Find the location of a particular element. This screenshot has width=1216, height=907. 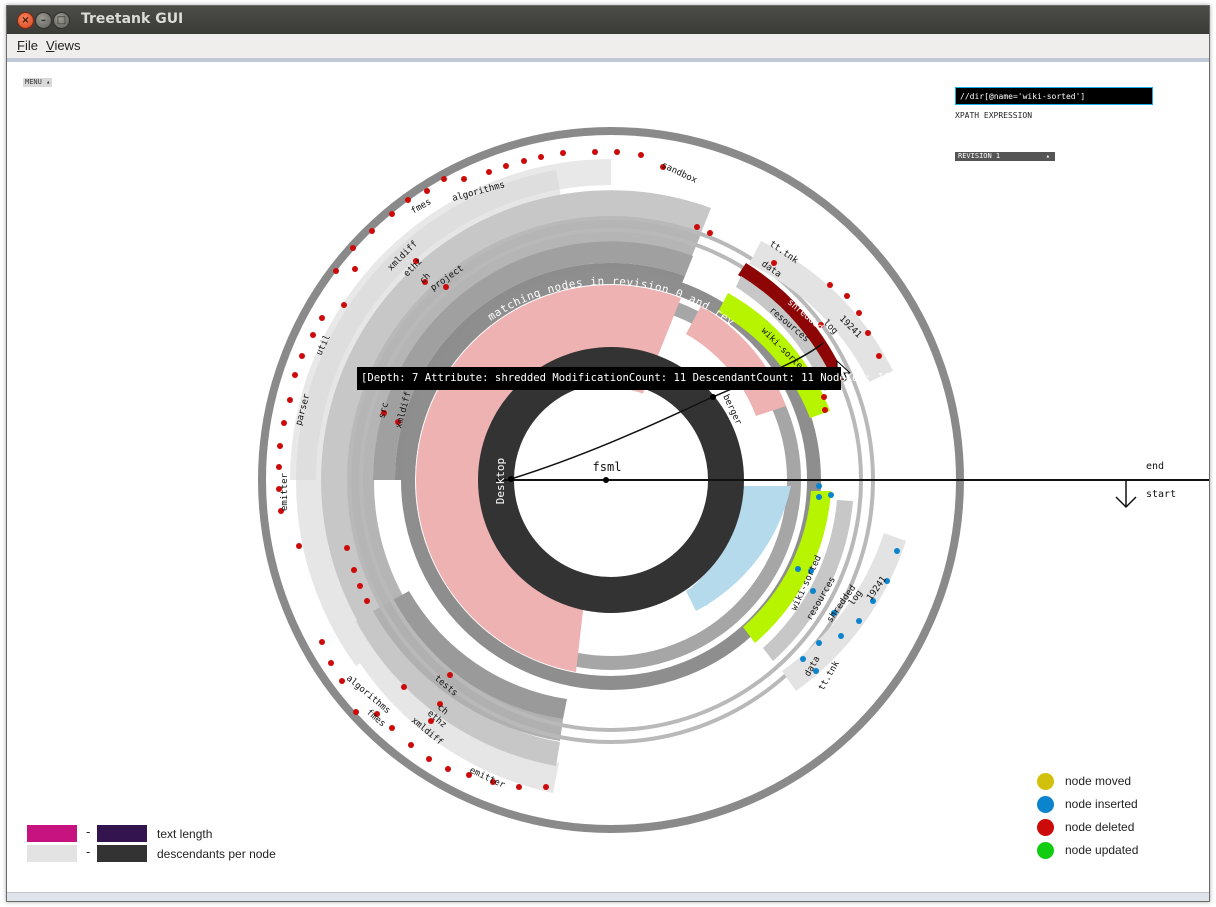

inserted-wedge-outer is located at coordinates (738, 548).